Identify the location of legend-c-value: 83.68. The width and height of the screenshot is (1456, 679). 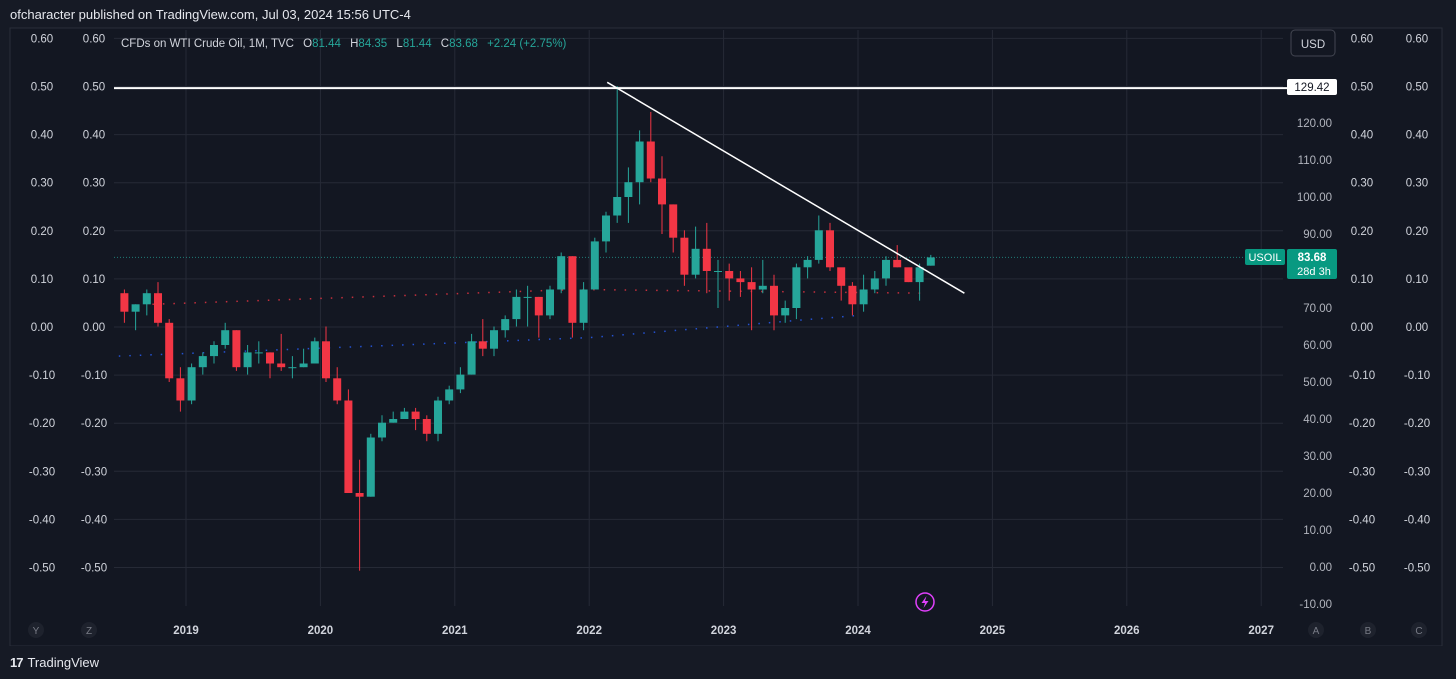
(463, 44).